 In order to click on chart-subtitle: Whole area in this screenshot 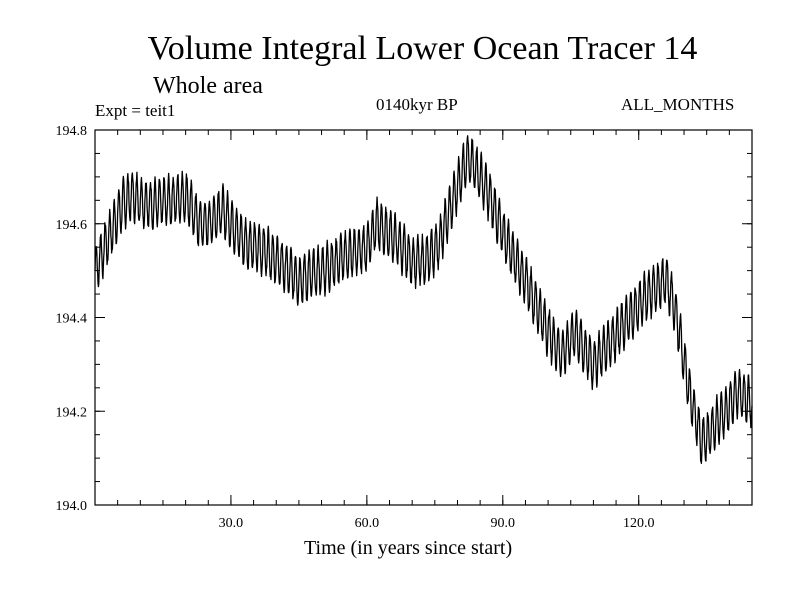, I will do `click(208, 86)`.